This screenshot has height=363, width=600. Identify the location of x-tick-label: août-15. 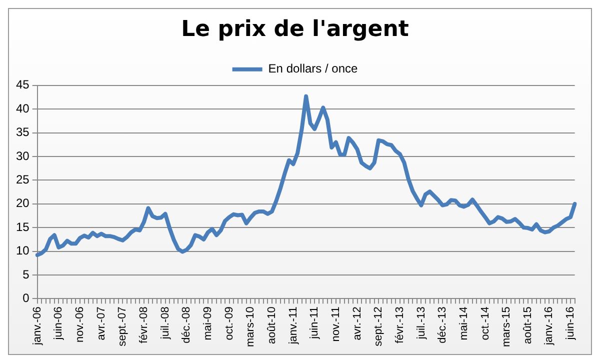
(528, 325).